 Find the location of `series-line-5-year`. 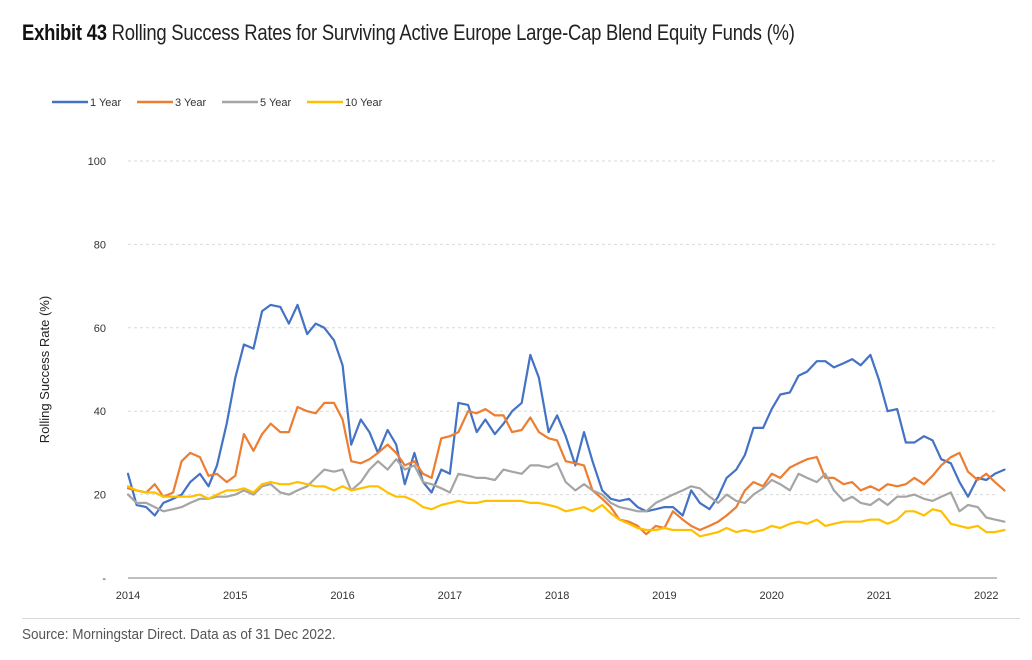

series-line-5-year is located at coordinates (566, 490).